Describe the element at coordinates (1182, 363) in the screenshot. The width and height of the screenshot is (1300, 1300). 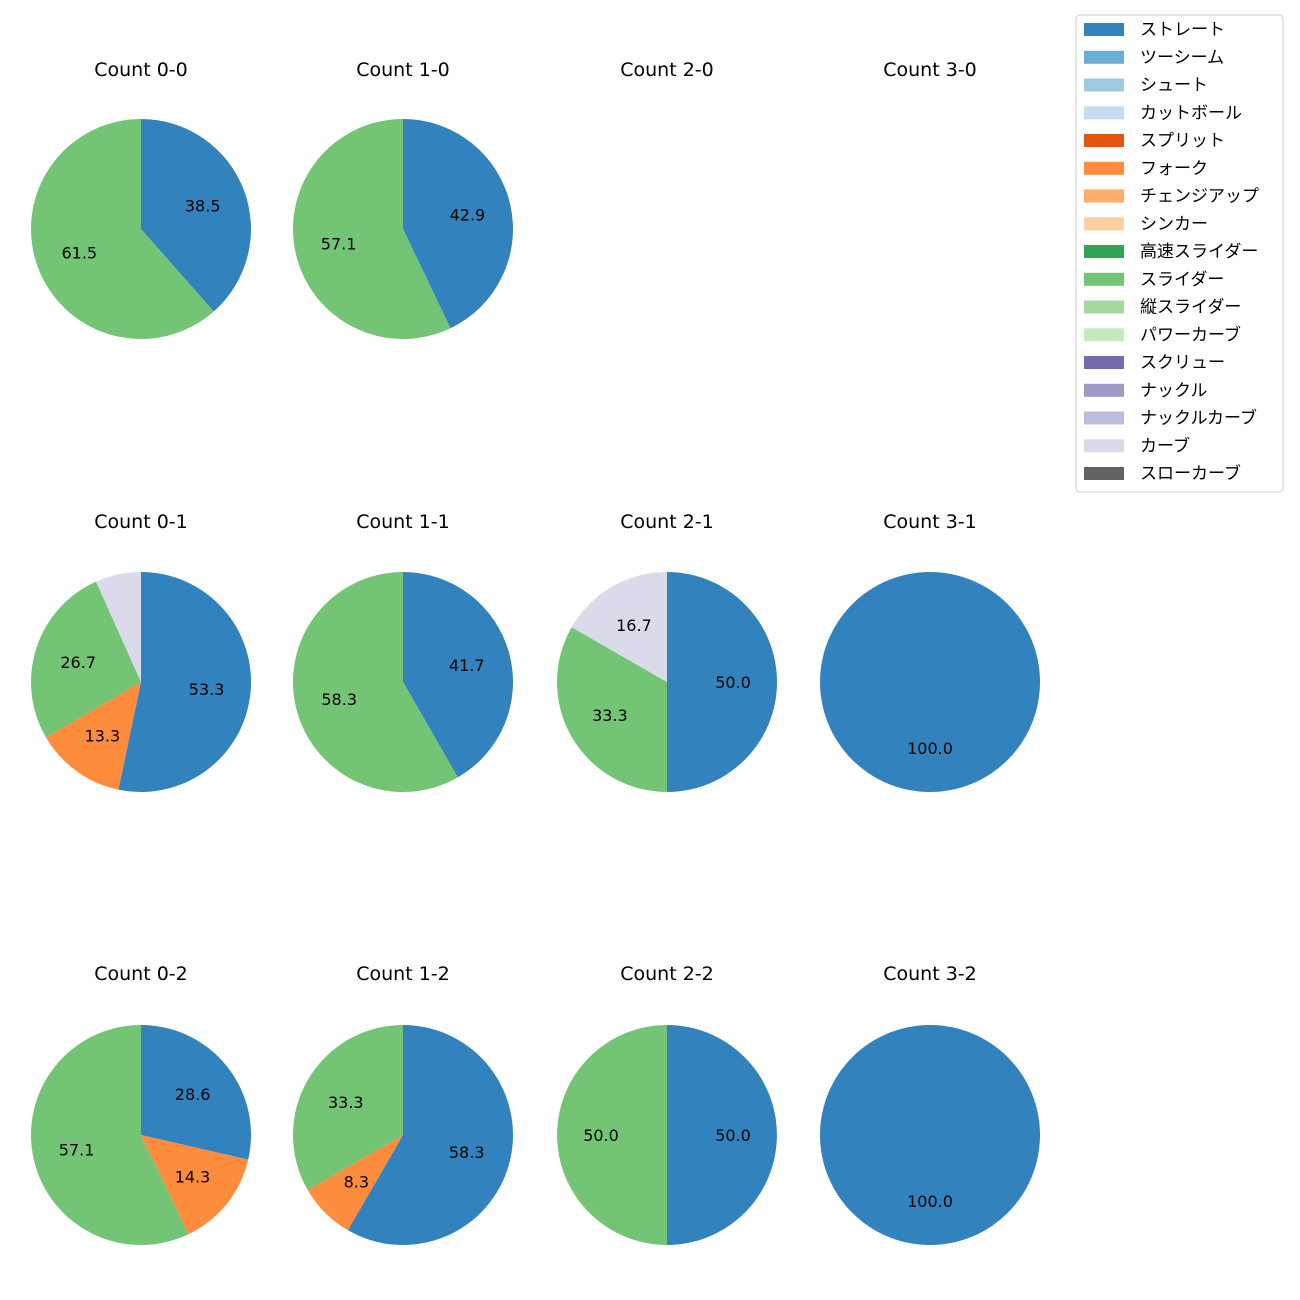
I see `legend-label: スクリュー` at that location.